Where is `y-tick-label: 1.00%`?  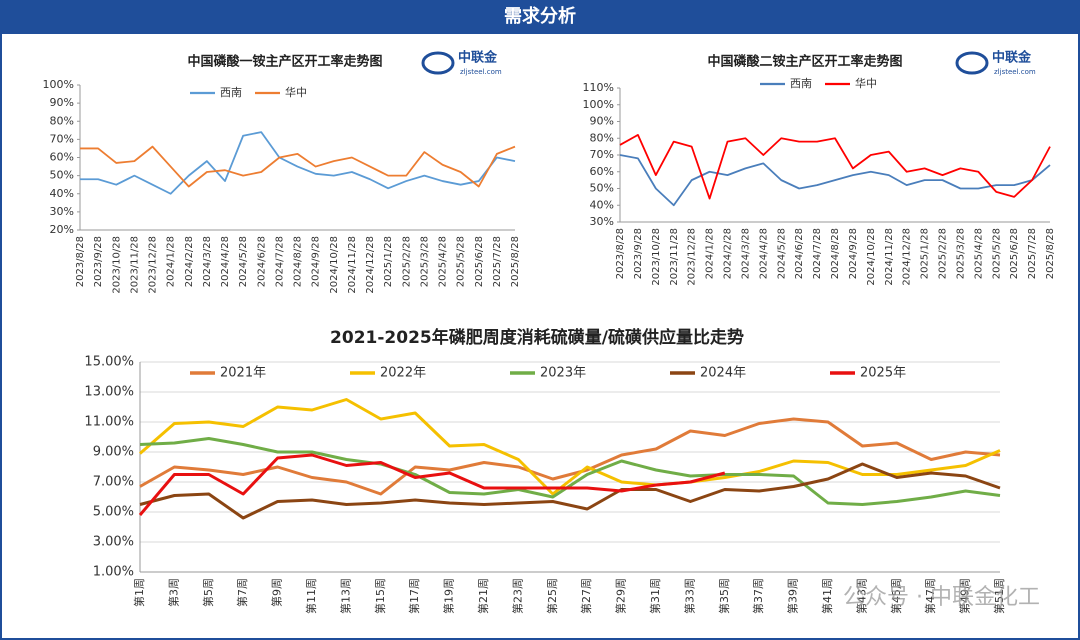
y-tick-label: 1.00% is located at coordinates (113, 572).